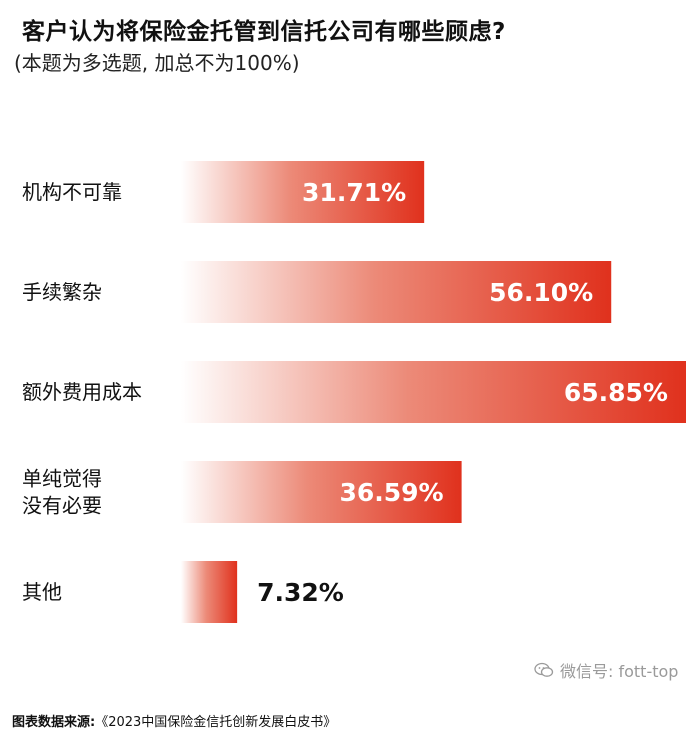 Image resolution: width=695 pixels, height=734 pixels. Describe the element at coordinates (616, 392) in the screenshot. I see `value-label-3: 65.85%` at that location.